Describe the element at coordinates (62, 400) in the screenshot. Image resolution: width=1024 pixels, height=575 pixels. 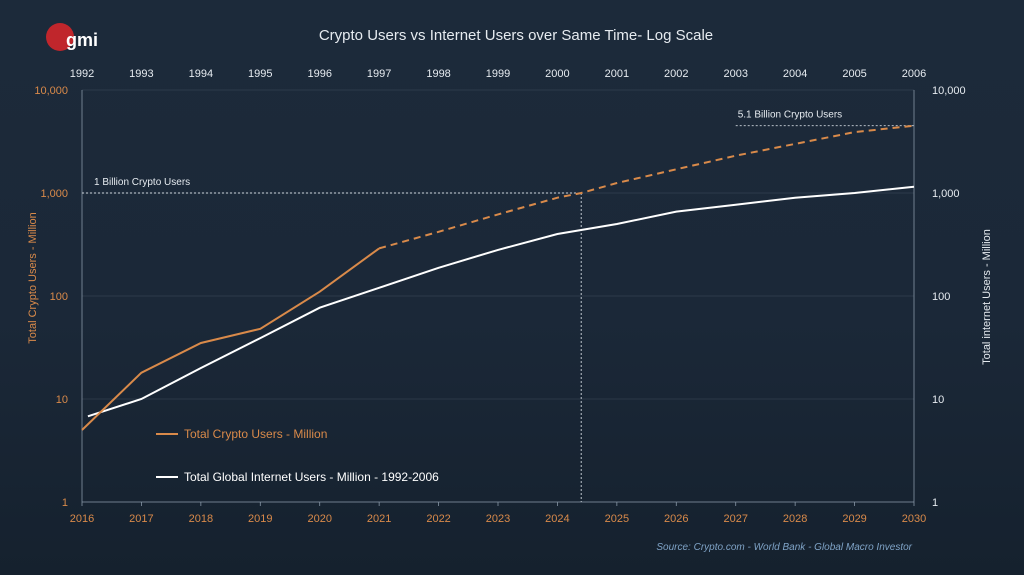
I see `y-tick-left-1: 10` at that location.